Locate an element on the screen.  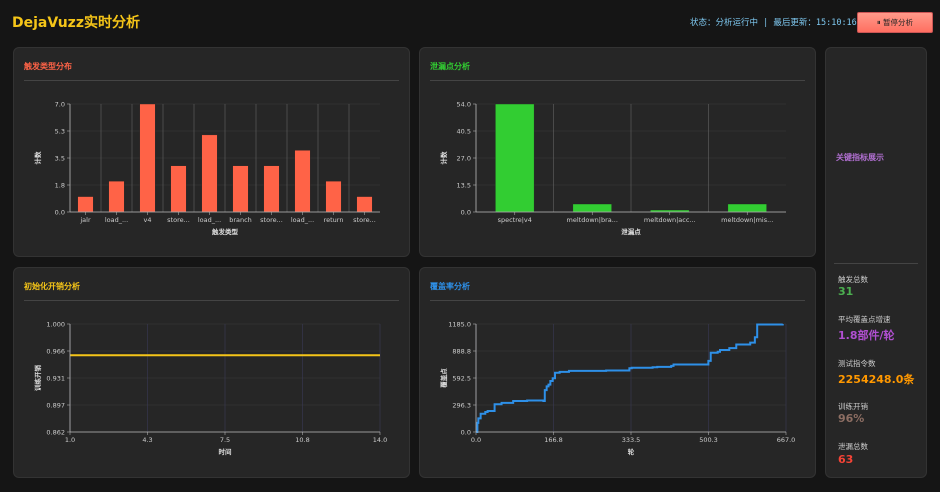
x-axis-label: 泄漏点 is located at coordinates (631, 231).